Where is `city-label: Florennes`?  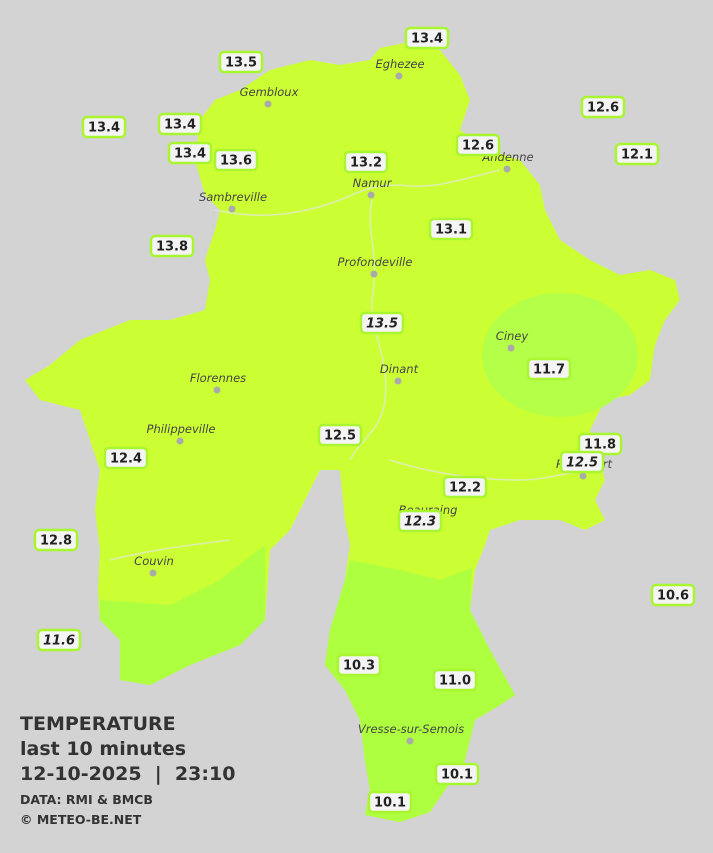 city-label: Florennes is located at coordinates (218, 378).